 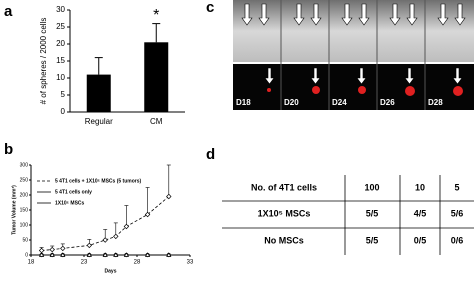 What do you see at coordinates (14, 210) in the screenshot?
I see `y-axis-label: Tumor Volume (mm³)` at bounding box center [14, 210].